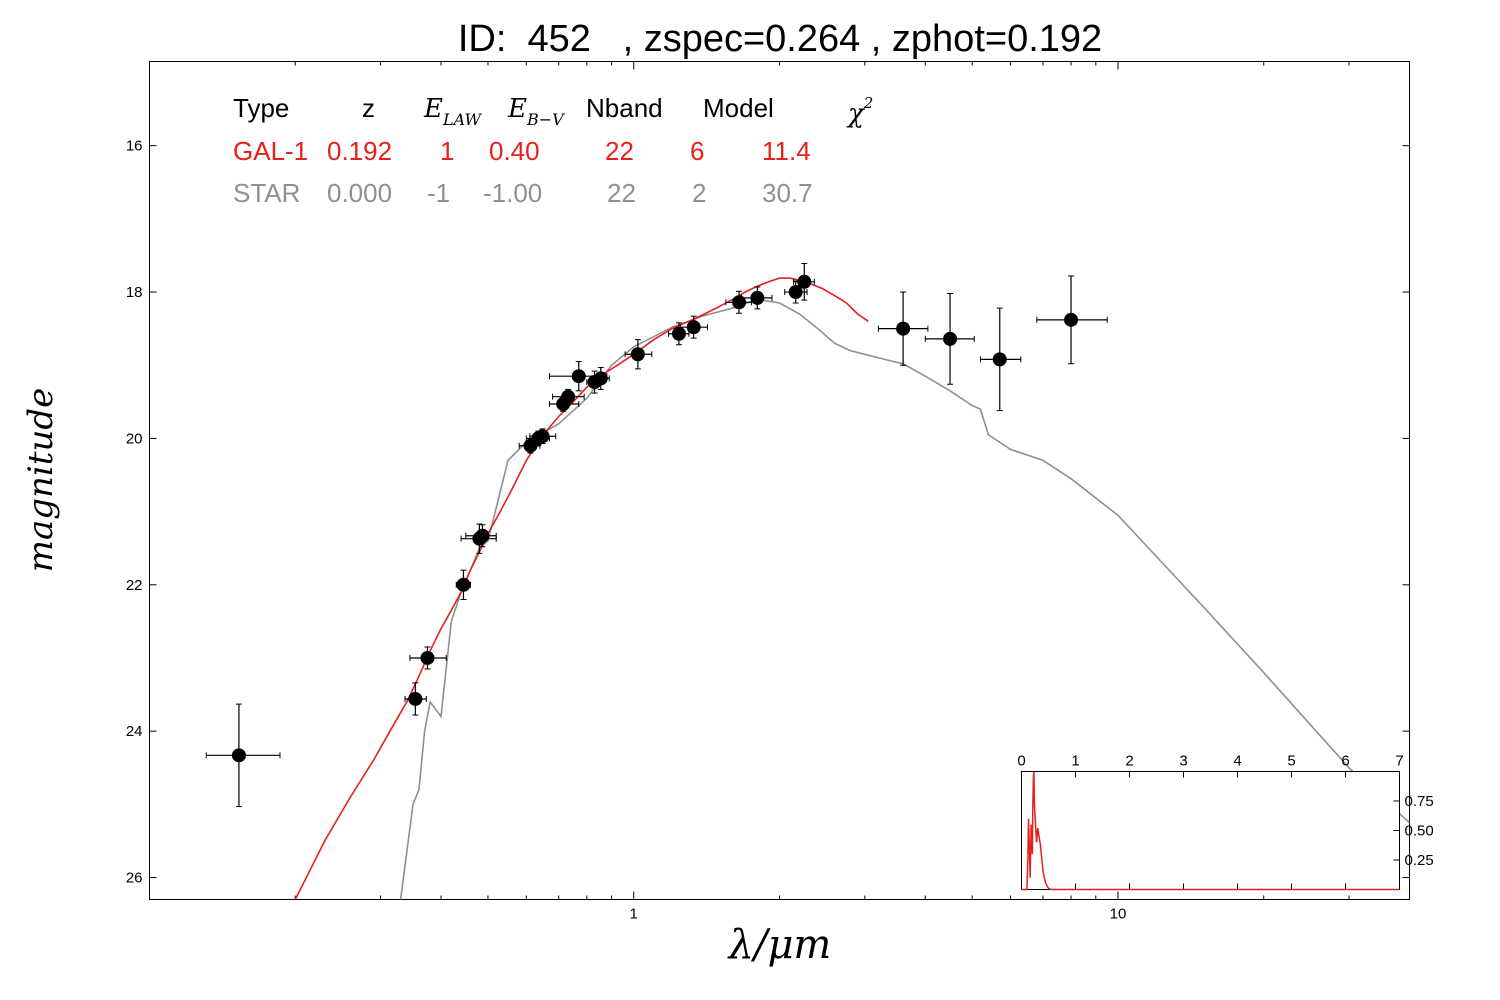 The width and height of the screenshot is (1500, 1000). I want to click on x-tick-label: 10, so click(1118, 914).